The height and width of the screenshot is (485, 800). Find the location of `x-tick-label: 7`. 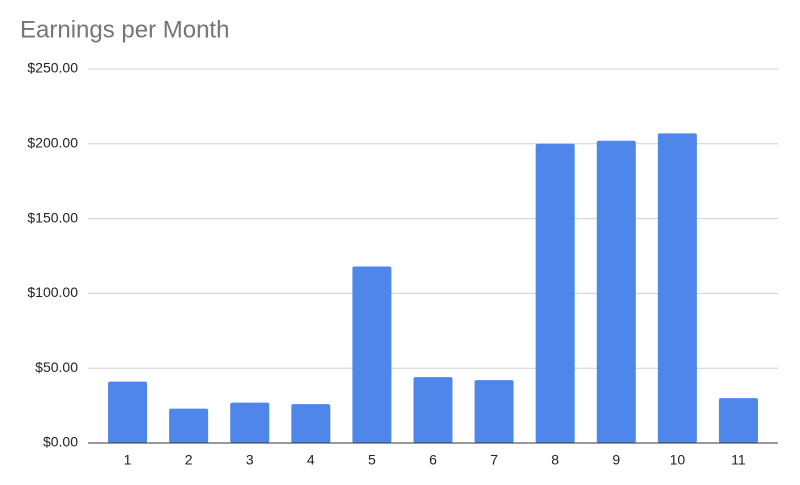

x-tick-label: 7 is located at coordinates (494, 460).